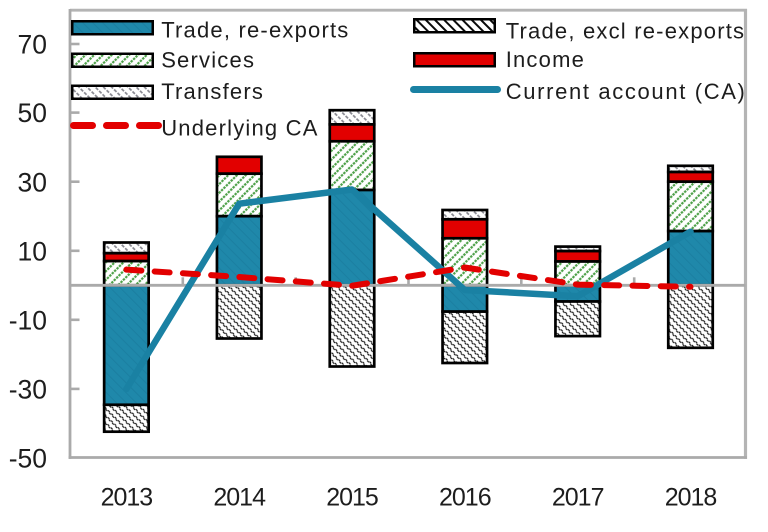 The width and height of the screenshot is (768, 532). I want to click on svg-text: Trade, excl re-exports, so click(626, 30).